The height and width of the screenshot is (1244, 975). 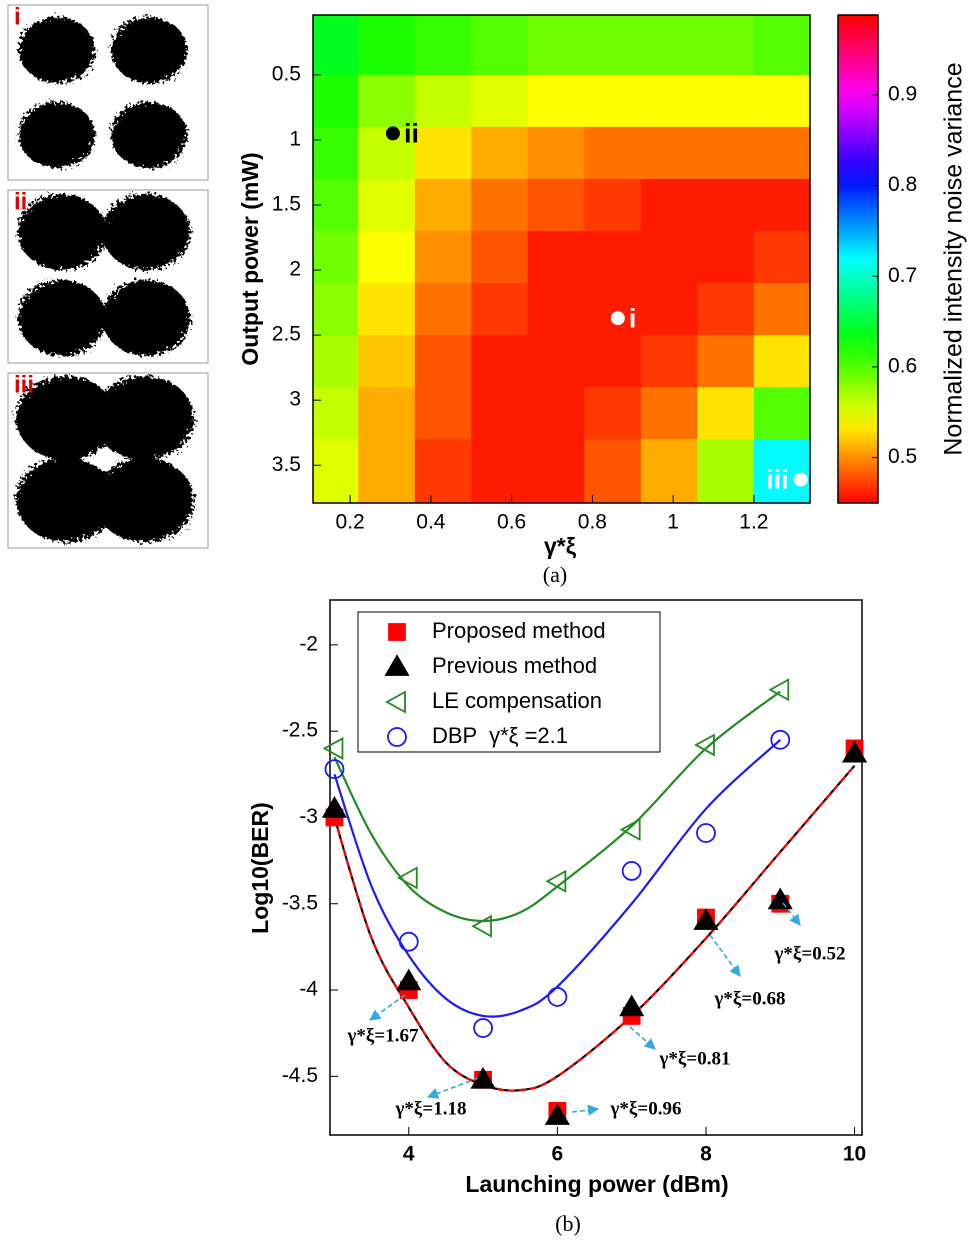 I want to click on colorbar-tick-label: 0.5, so click(x=902, y=456).